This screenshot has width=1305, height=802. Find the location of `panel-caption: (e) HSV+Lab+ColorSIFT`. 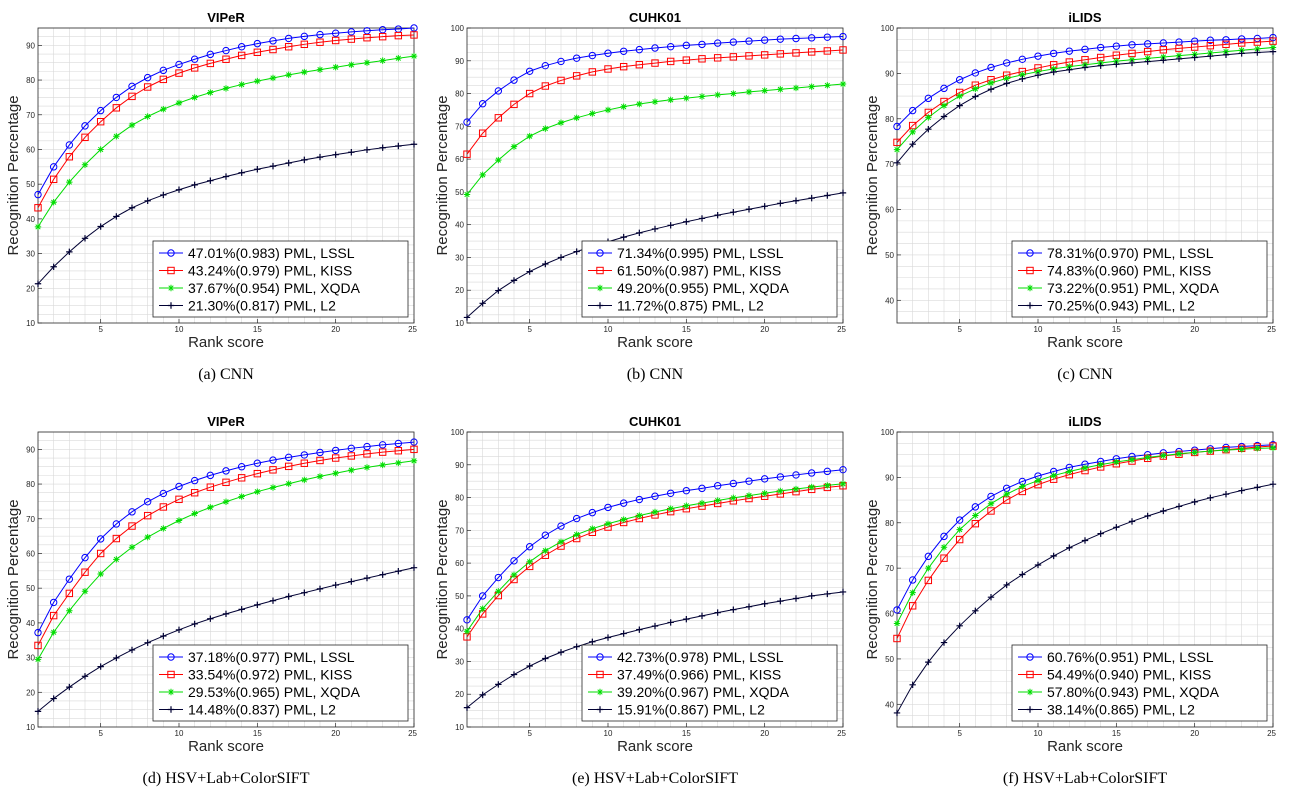

panel-caption: (e) HSV+Lab+ColorSIFT is located at coordinates (655, 778).